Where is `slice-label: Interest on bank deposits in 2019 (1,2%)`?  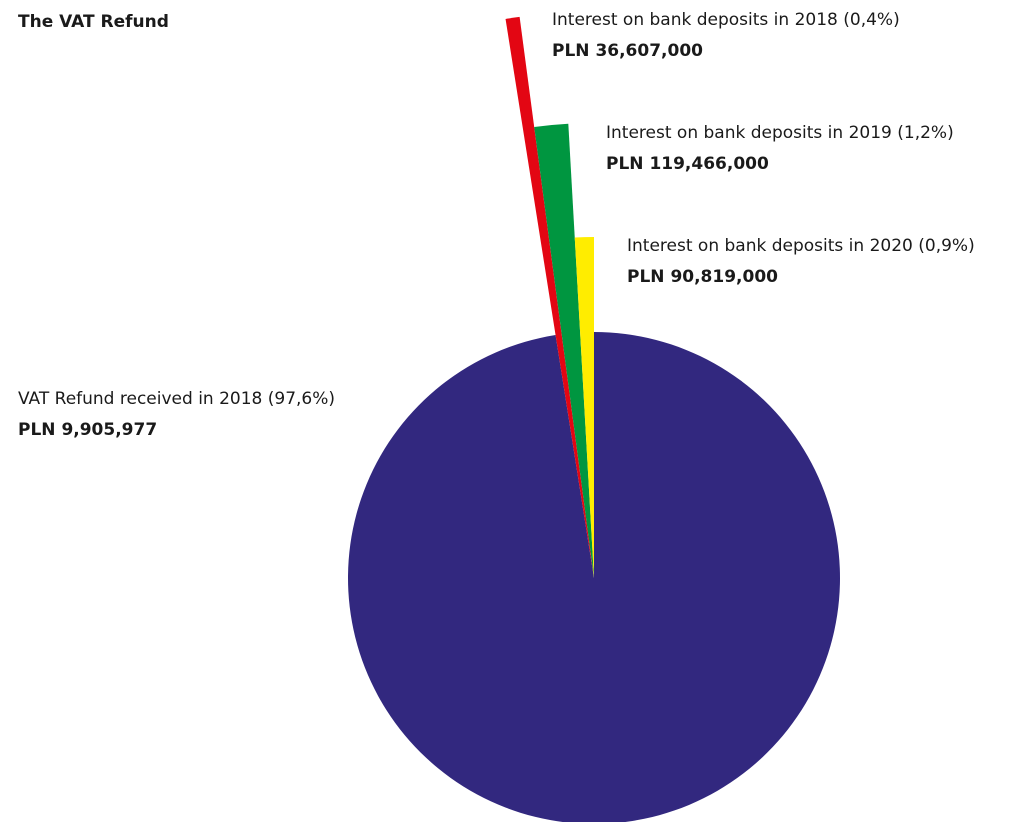 slice-label: Interest on bank deposits in 2019 (1,2%) is located at coordinates (780, 133).